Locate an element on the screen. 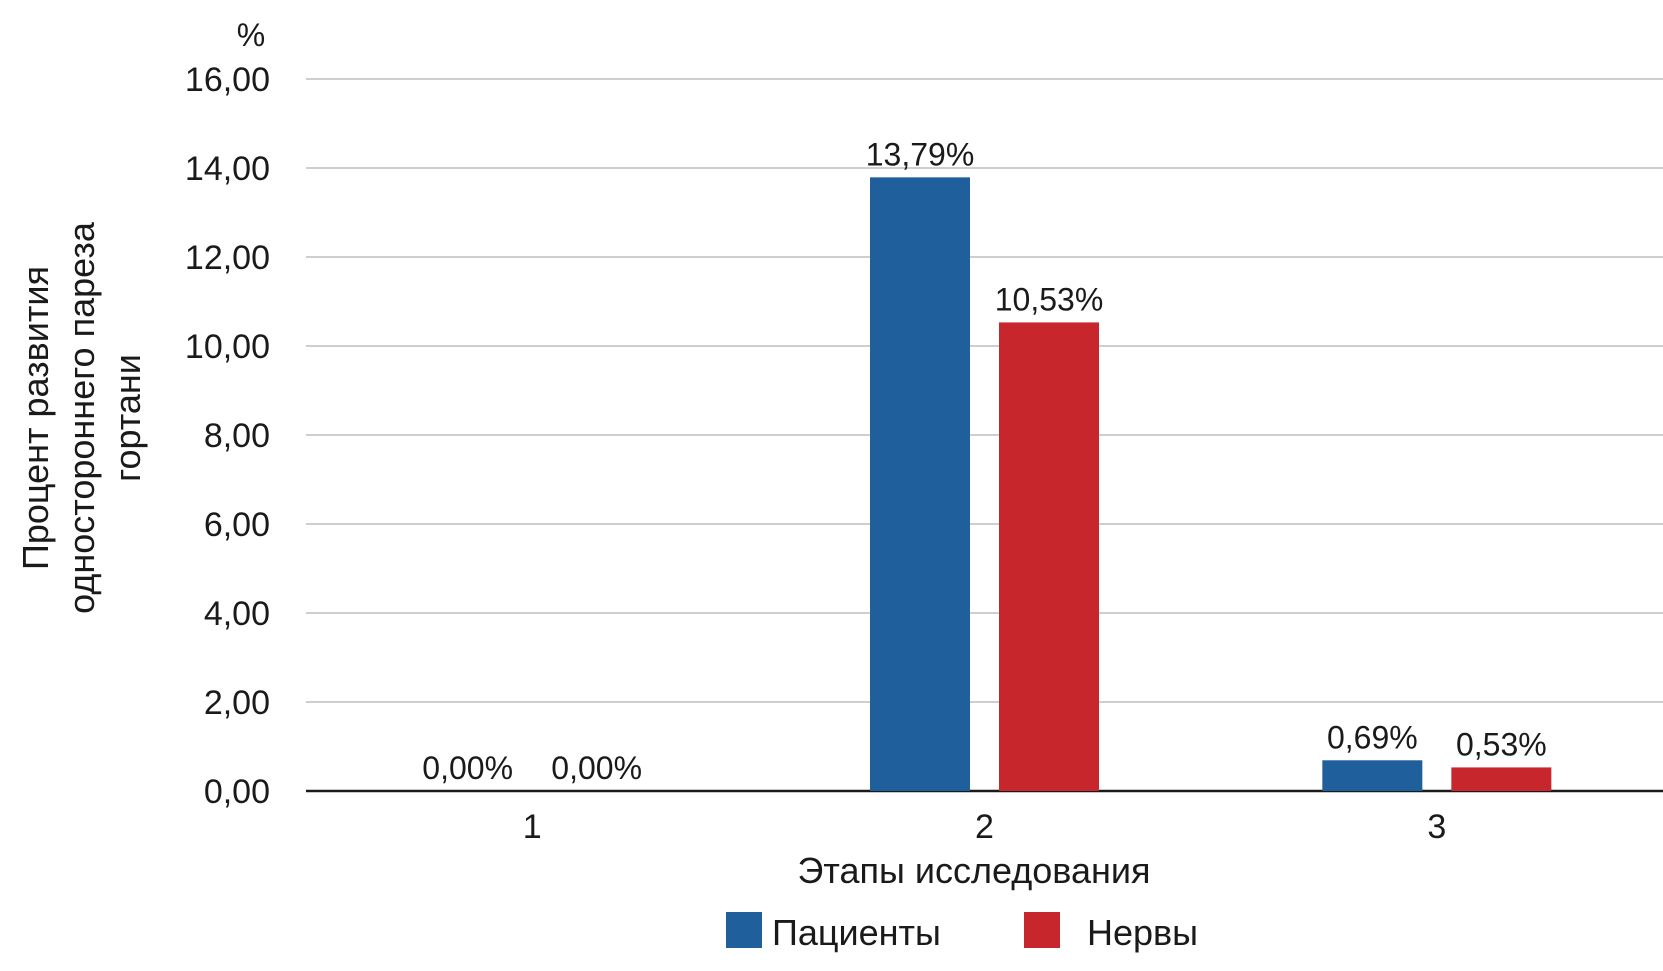 Image resolution: width=1663 pixels, height=971 pixels. y-tick-label: 2,00 is located at coordinates (237, 703).